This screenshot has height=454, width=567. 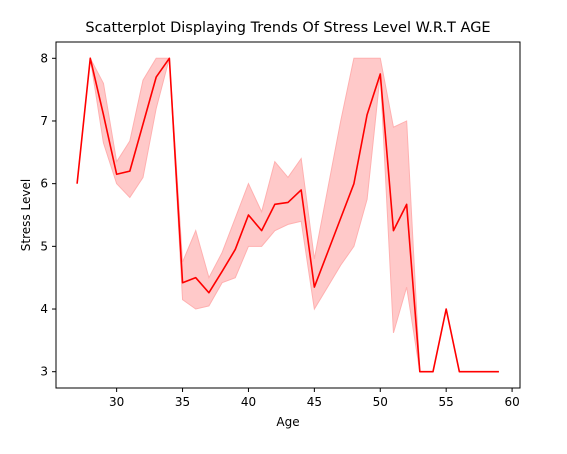 What do you see at coordinates (380, 402) in the screenshot?
I see `x-tick-label: 50` at bounding box center [380, 402].